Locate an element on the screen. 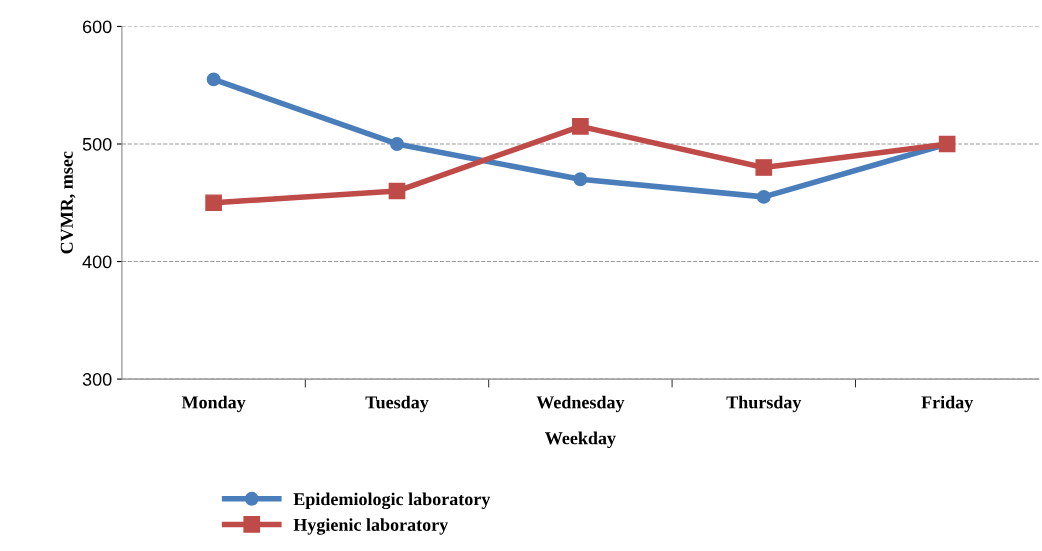  y-tick-label: 300 is located at coordinates (97, 379).